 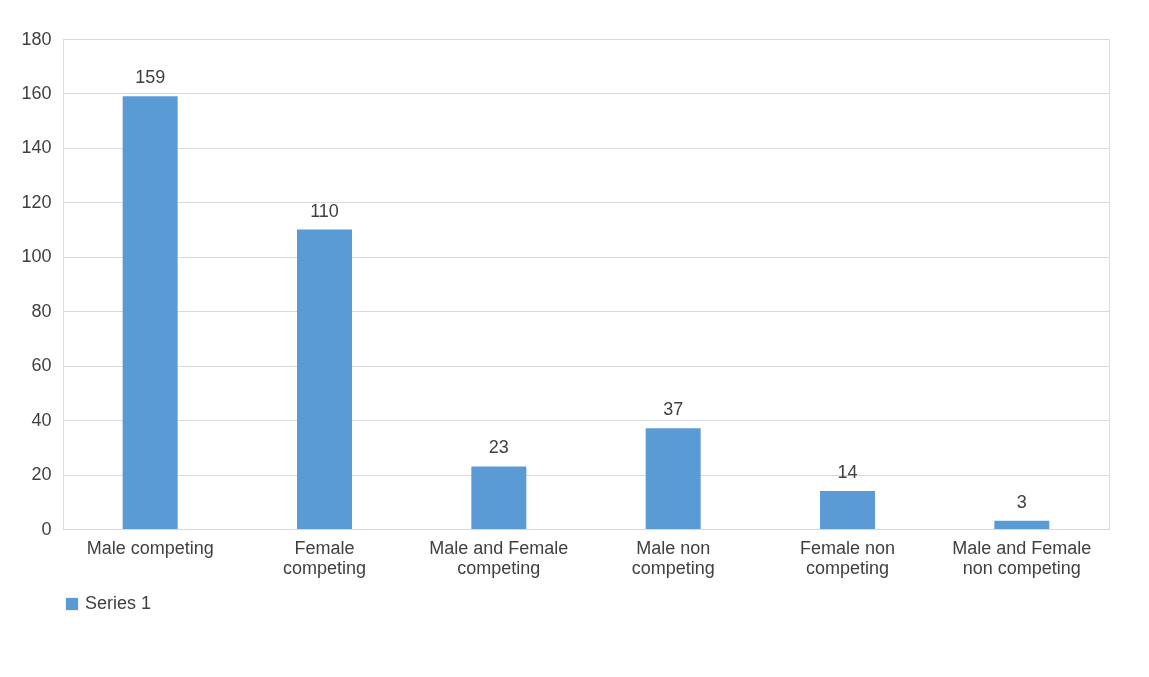 What do you see at coordinates (847, 471) in the screenshot?
I see `data-label: 14` at bounding box center [847, 471].